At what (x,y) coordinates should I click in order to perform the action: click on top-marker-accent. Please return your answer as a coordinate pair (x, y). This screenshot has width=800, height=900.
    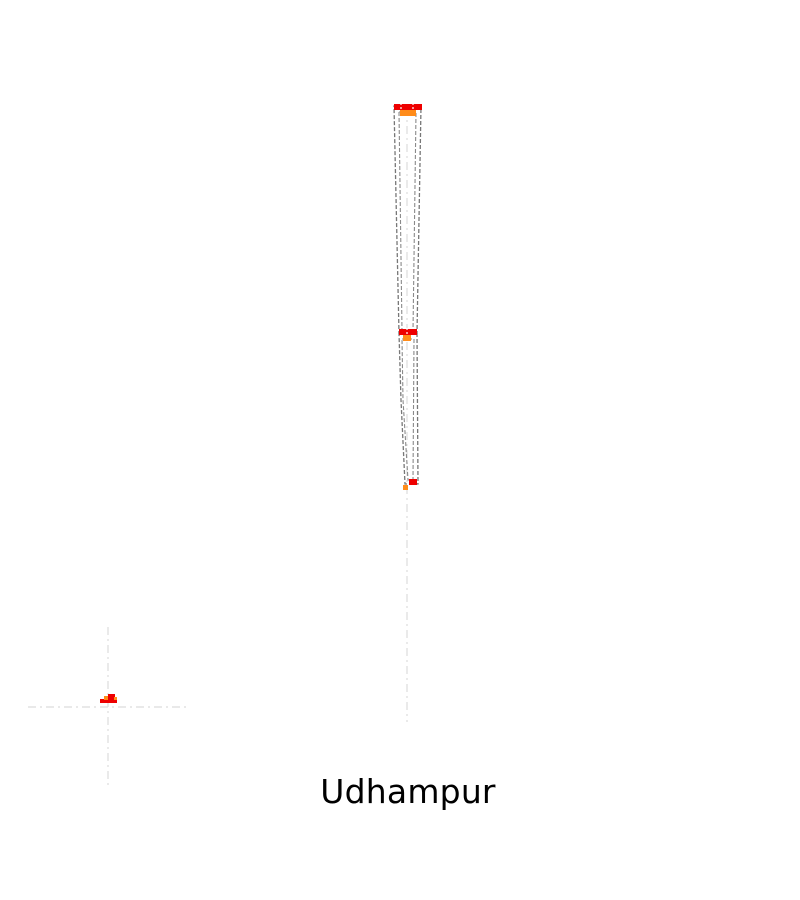
    Looking at the image, I should click on (408, 113).